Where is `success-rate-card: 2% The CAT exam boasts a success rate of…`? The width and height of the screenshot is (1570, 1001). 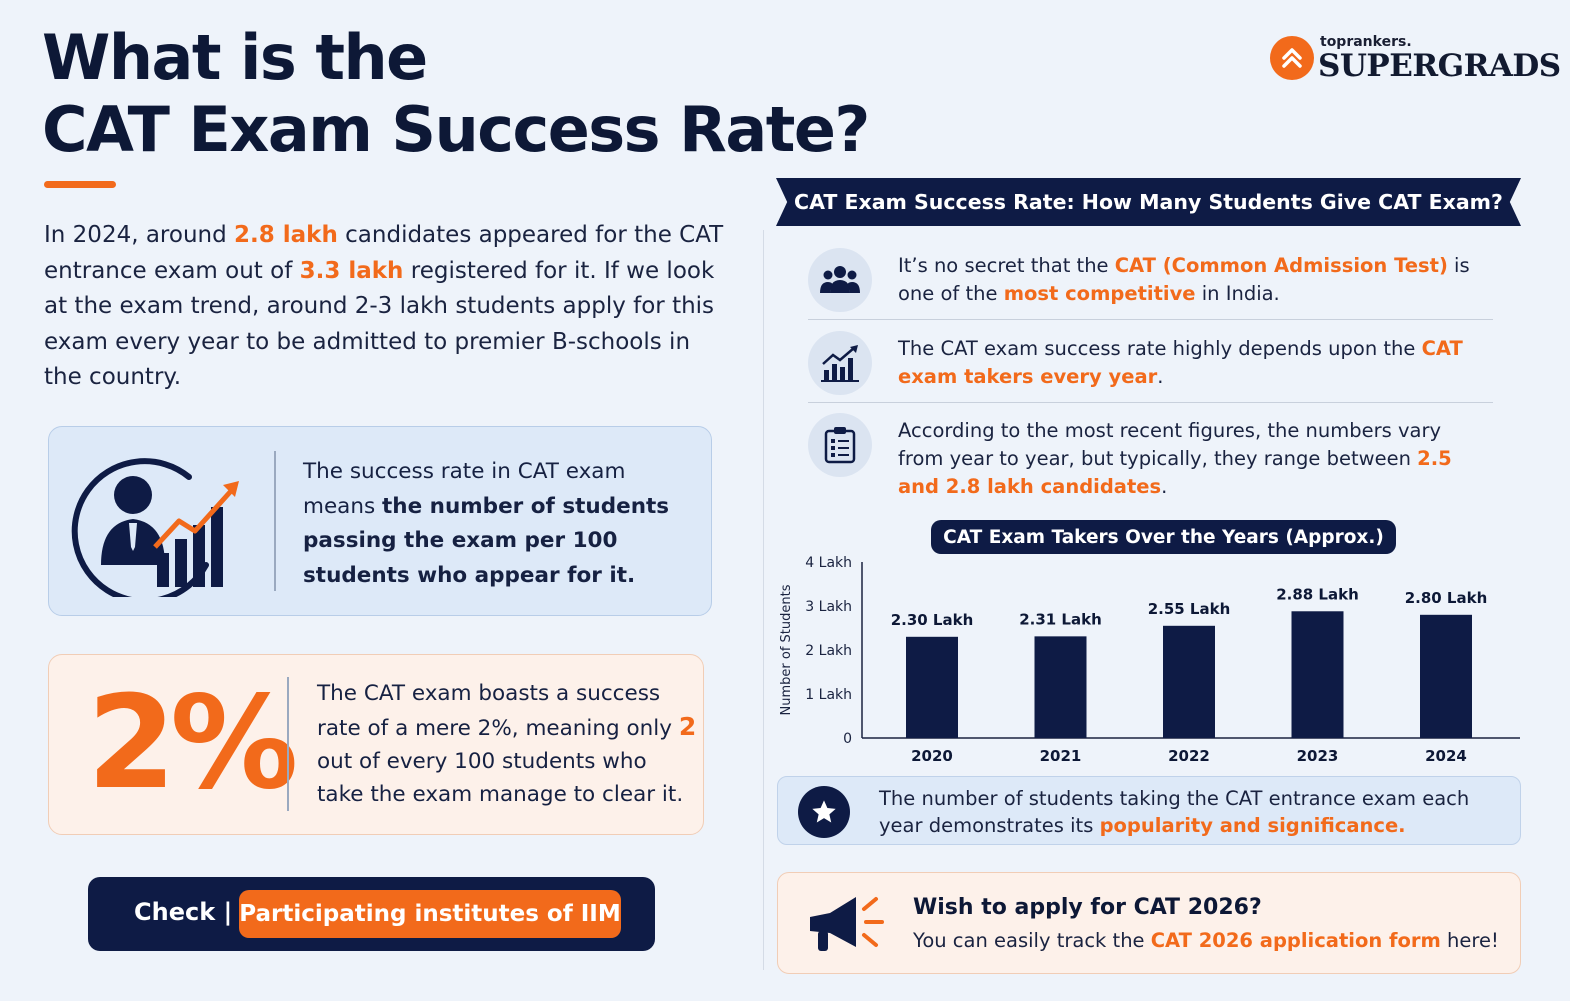 success-rate-card: 2% The CAT exam boasts a success rate of… is located at coordinates (376, 744).